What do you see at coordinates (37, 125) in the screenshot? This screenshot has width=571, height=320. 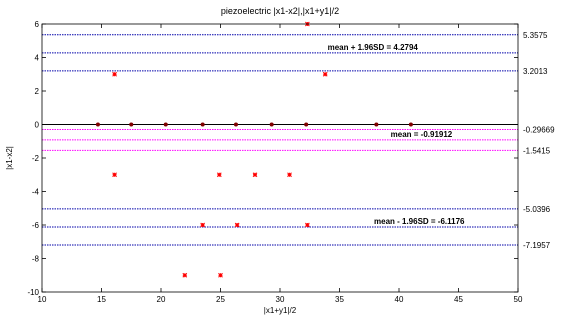 I see `y-tick-label: 0` at bounding box center [37, 125].